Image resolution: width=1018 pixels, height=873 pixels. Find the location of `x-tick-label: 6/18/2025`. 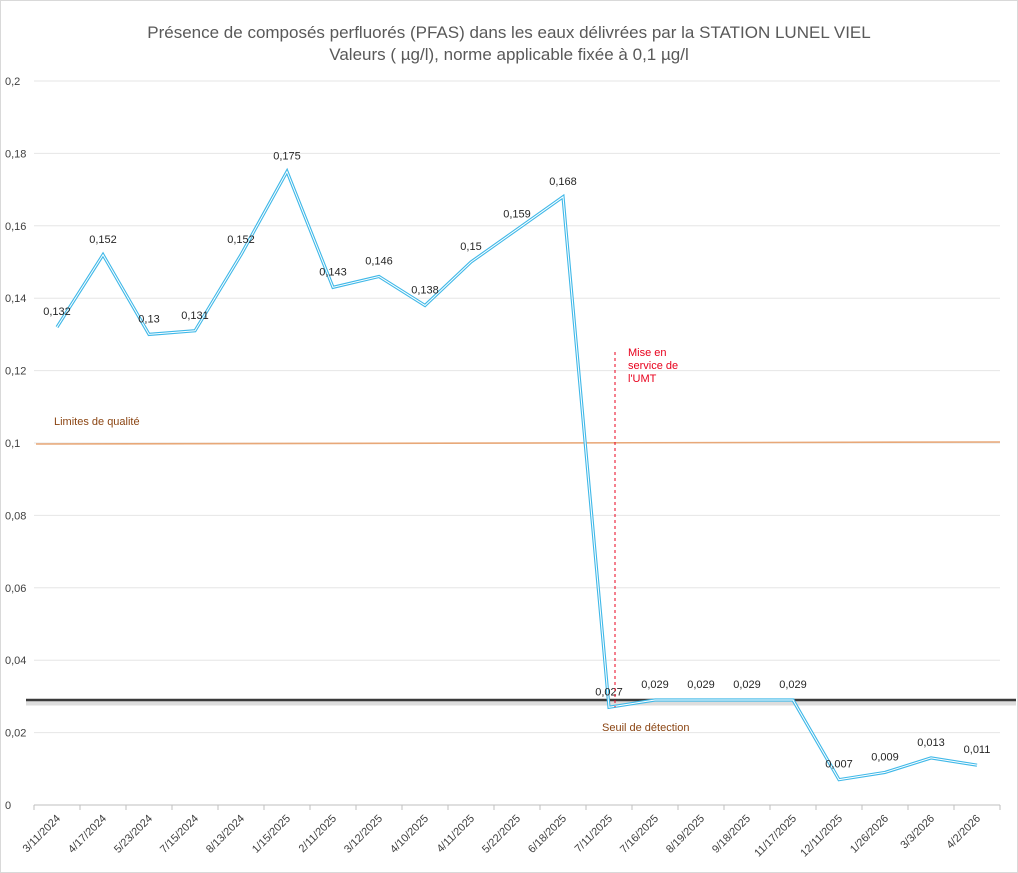

x-tick-label: 6/18/2025 is located at coordinates (547, 834).